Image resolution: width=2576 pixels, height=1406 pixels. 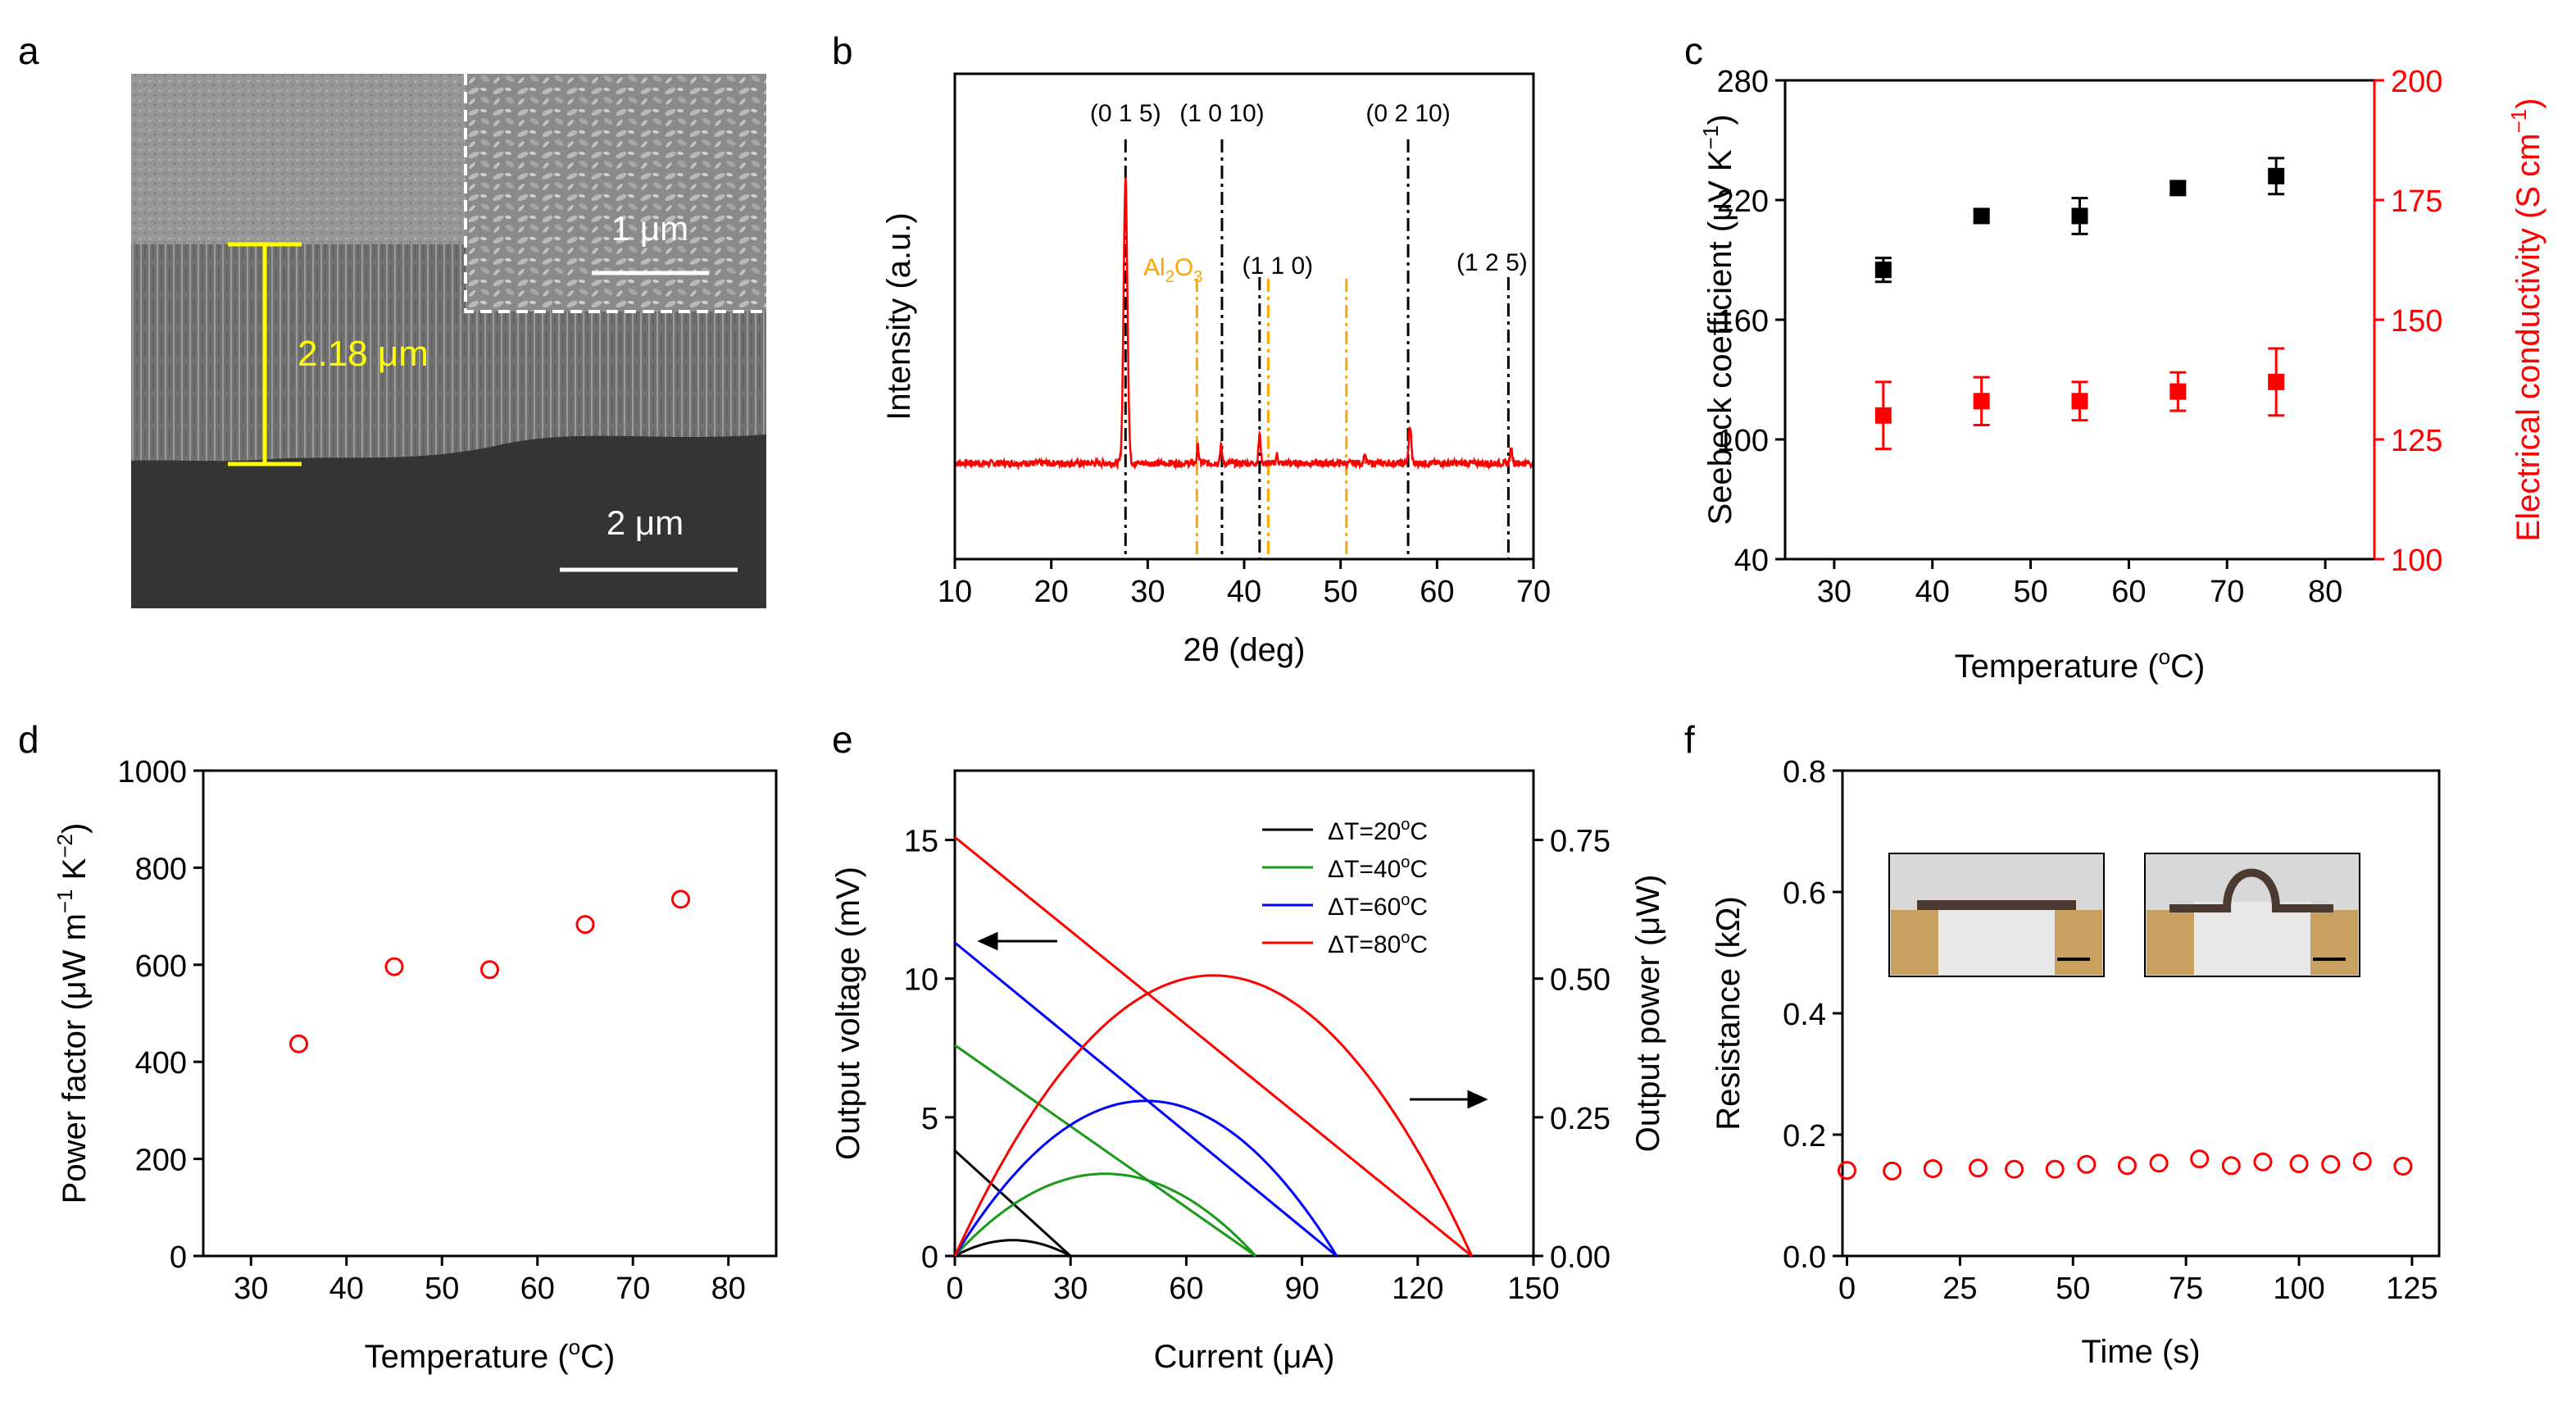 What do you see at coordinates (161, 869) in the screenshot?
I see `d-ytick-label: 800` at bounding box center [161, 869].